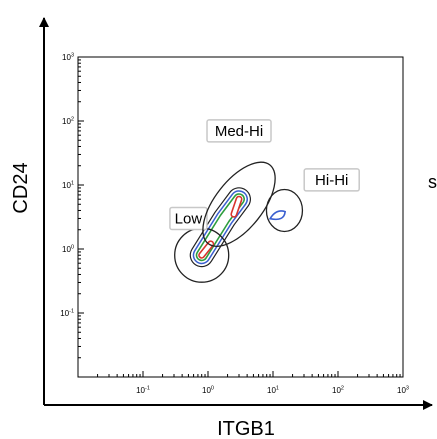  What do you see at coordinates (338, 391) in the screenshot?
I see `x-tick-label: 10²` at bounding box center [338, 391].